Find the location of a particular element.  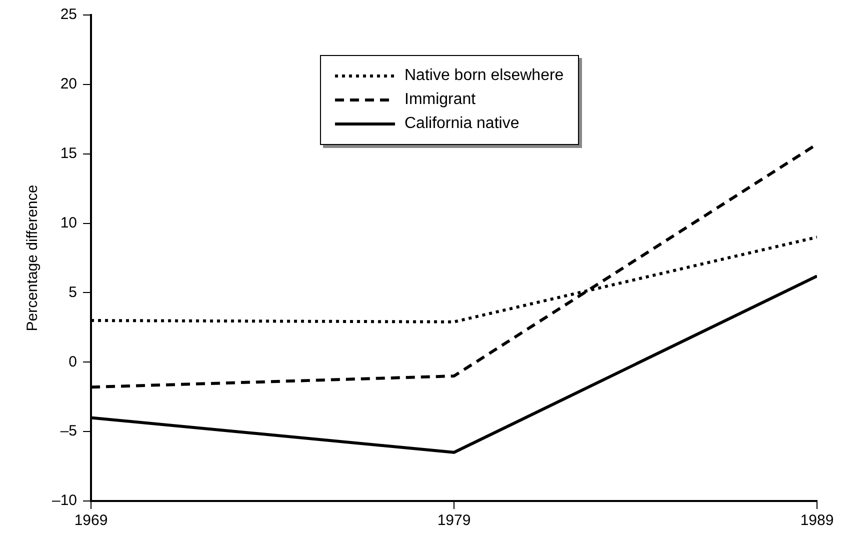

legend-label: California native is located at coordinates (462, 124).